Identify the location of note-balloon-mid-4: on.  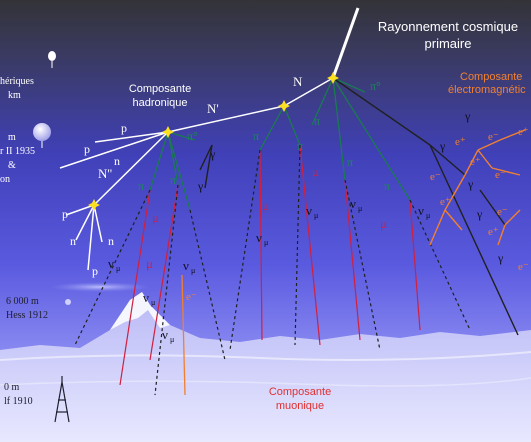
(5, 179).